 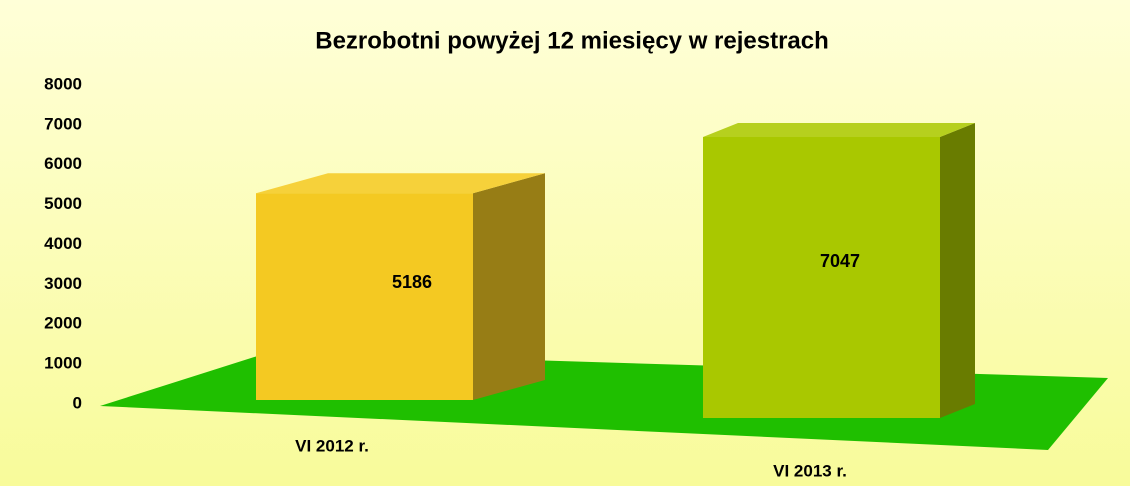 I want to click on y-tick-label: 0, so click(x=77, y=402).